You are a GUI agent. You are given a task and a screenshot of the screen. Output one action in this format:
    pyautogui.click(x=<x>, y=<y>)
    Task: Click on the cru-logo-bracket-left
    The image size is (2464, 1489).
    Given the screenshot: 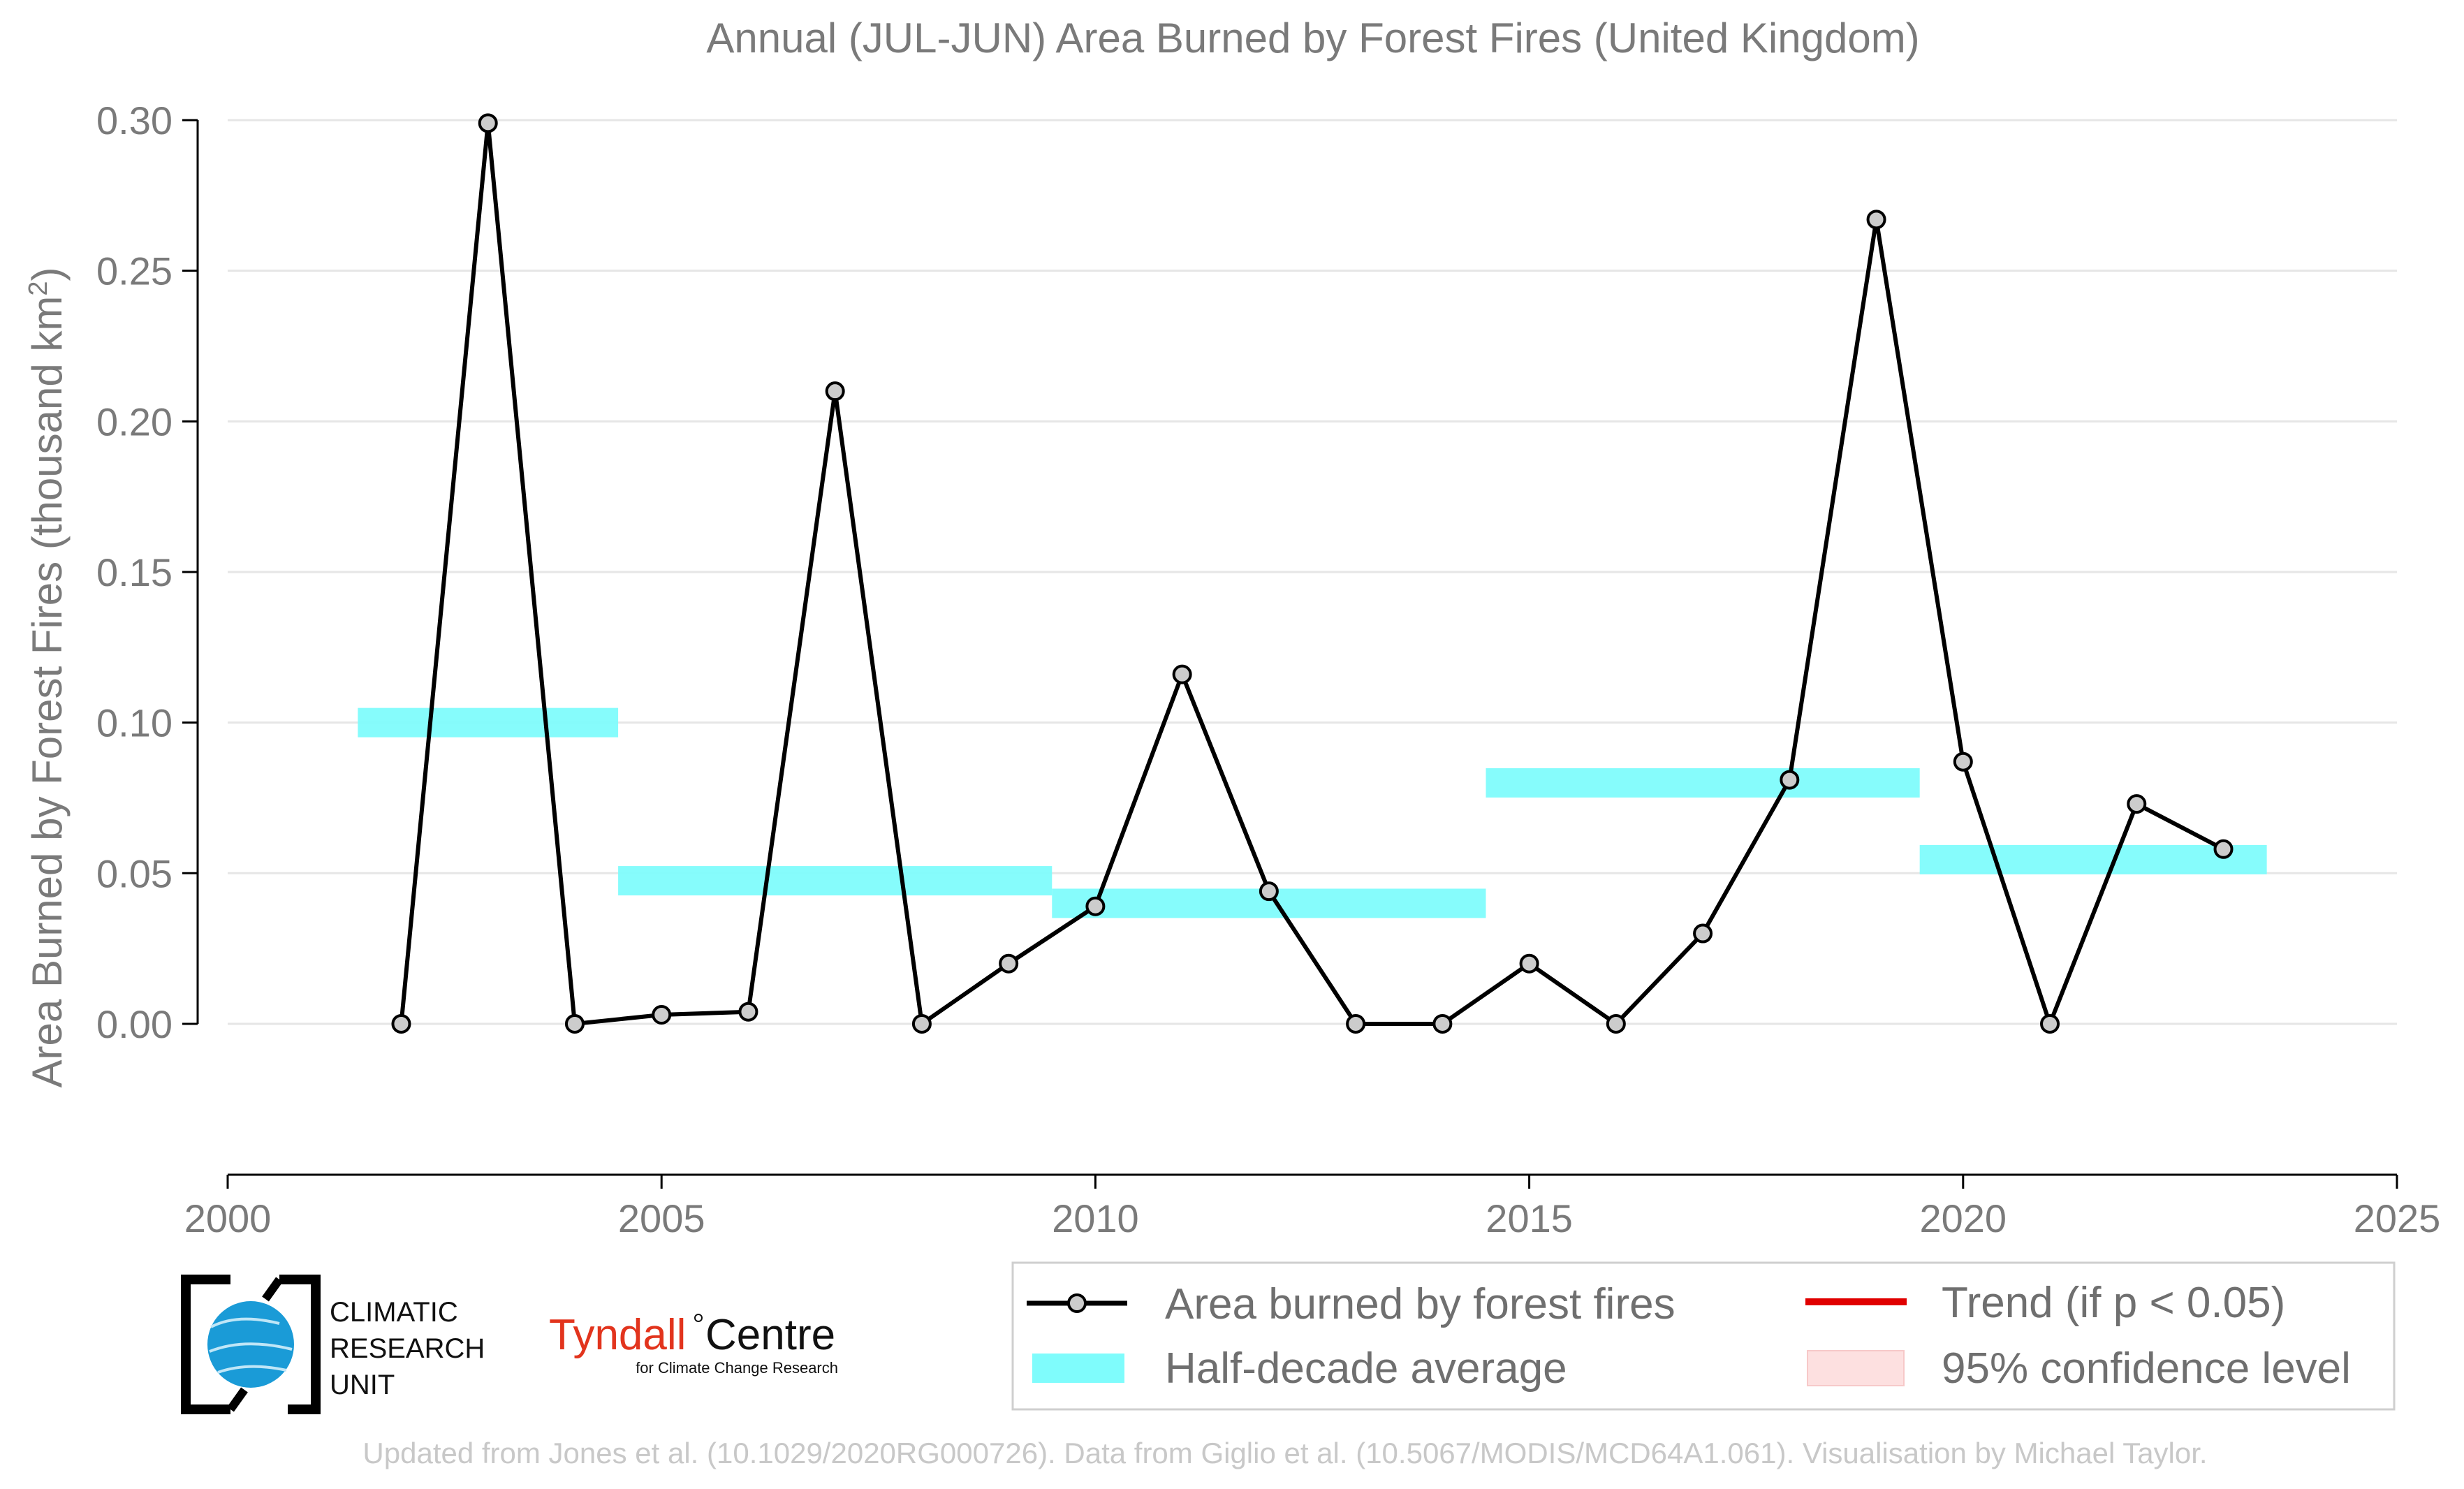 What is the action you would take?
    pyautogui.click(x=205, y=1344)
    